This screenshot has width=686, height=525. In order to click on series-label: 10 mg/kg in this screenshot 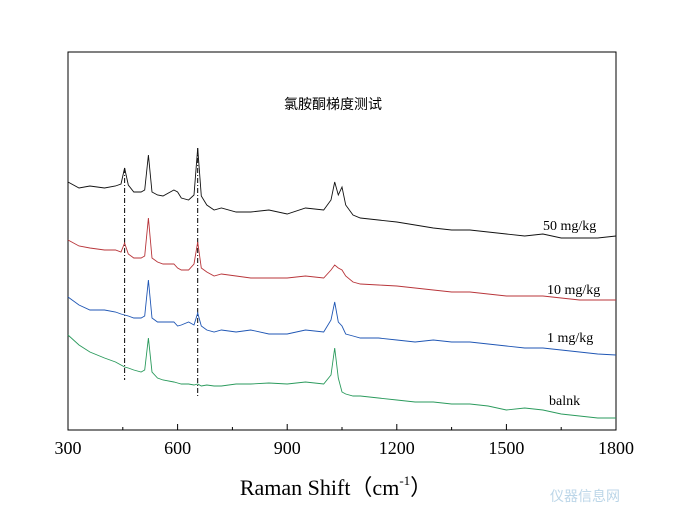, I will do `click(573, 290)`.